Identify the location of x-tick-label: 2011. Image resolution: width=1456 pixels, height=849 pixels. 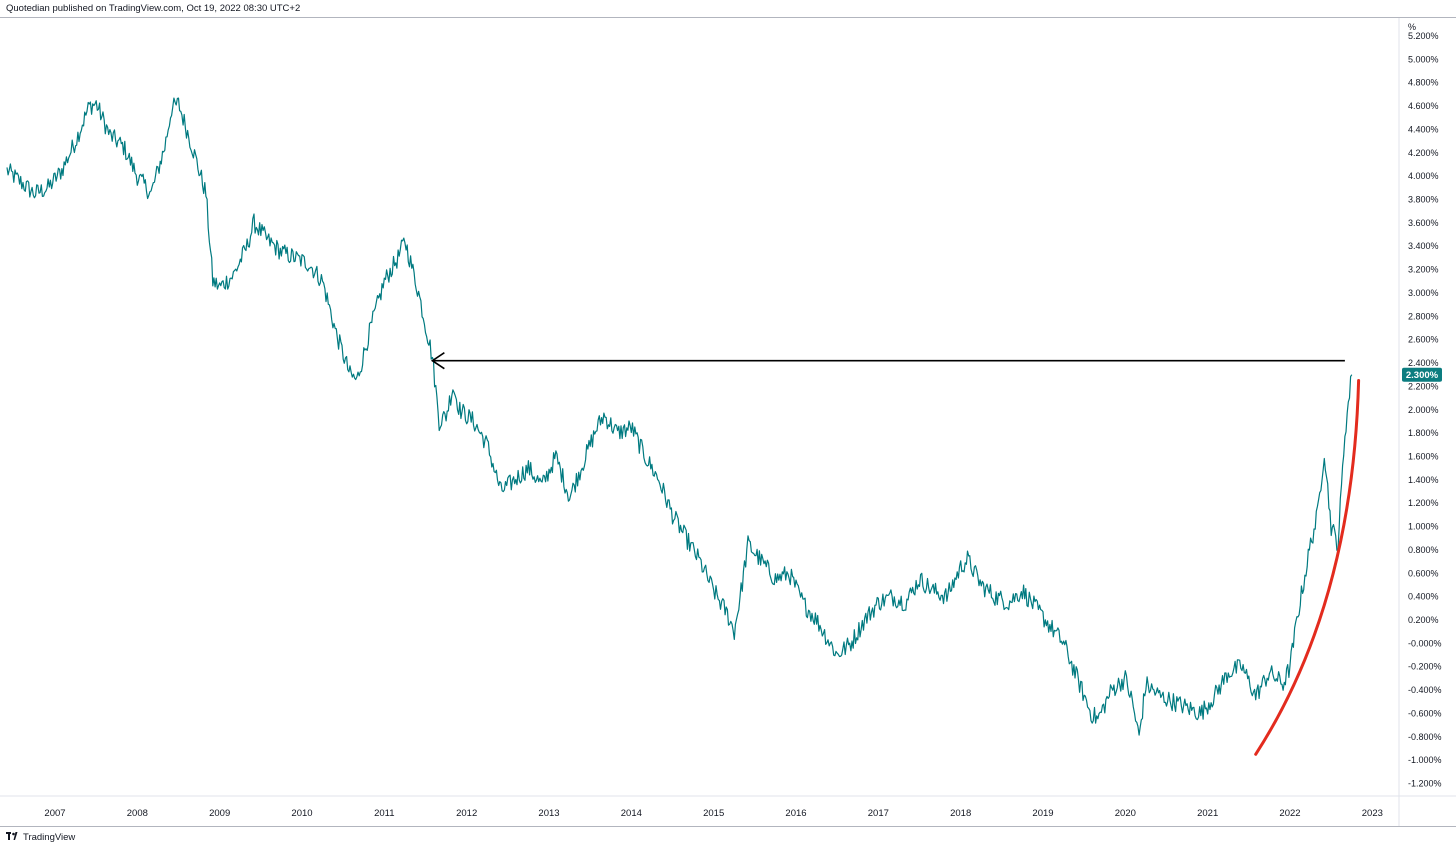
(384, 813).